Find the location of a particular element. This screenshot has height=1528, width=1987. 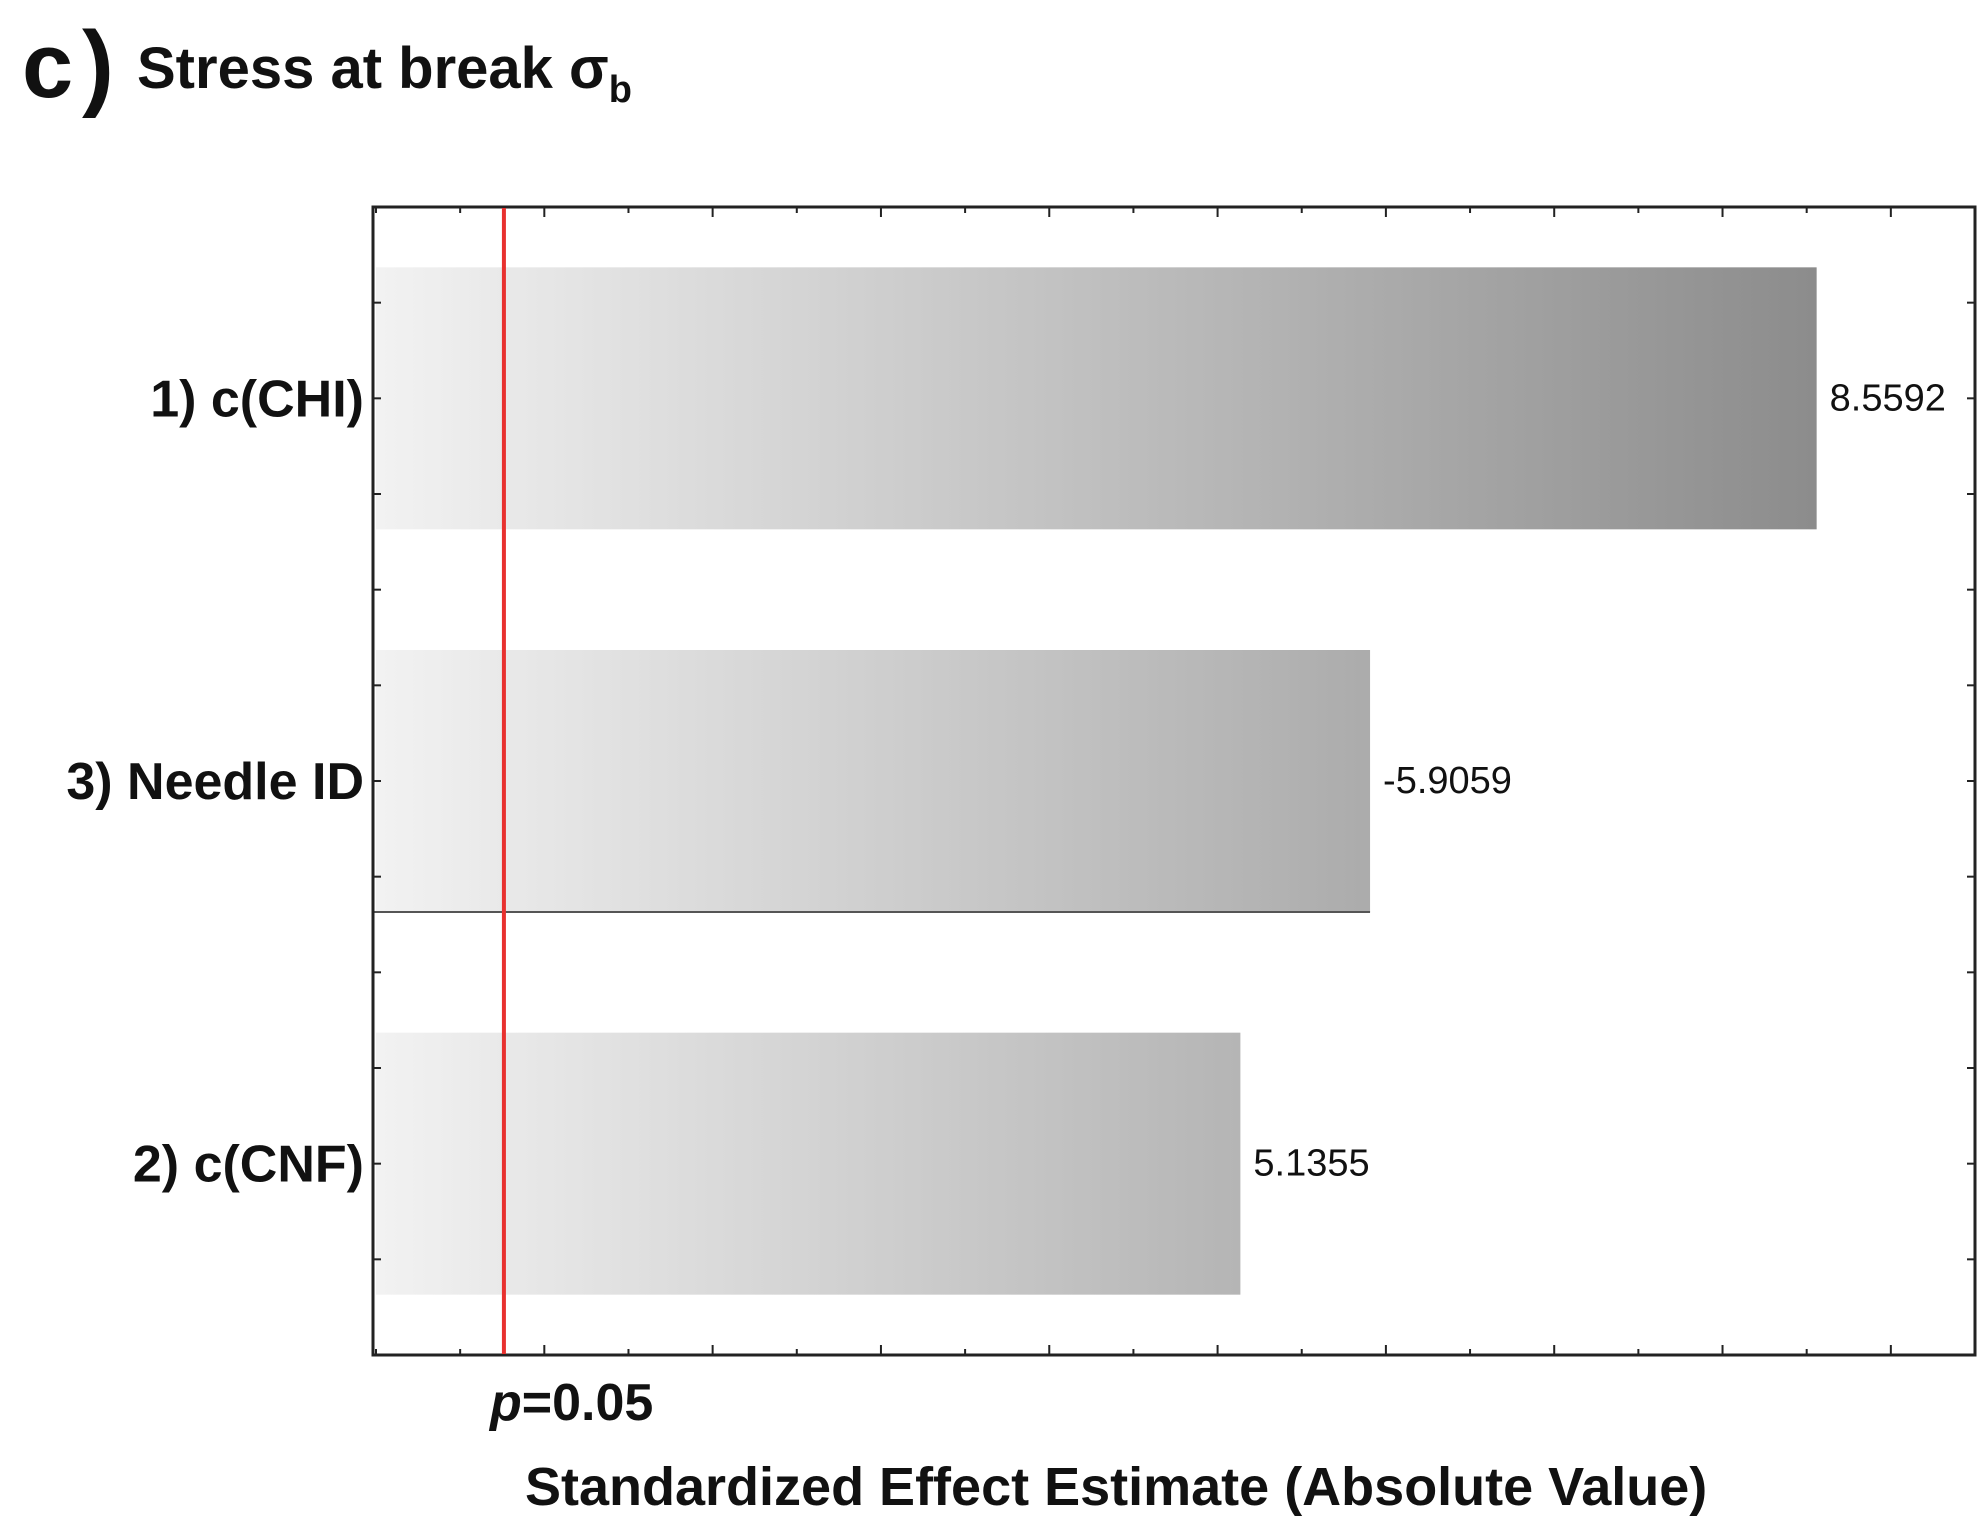

panel-paren: ) is located at coordinates (98, 65).